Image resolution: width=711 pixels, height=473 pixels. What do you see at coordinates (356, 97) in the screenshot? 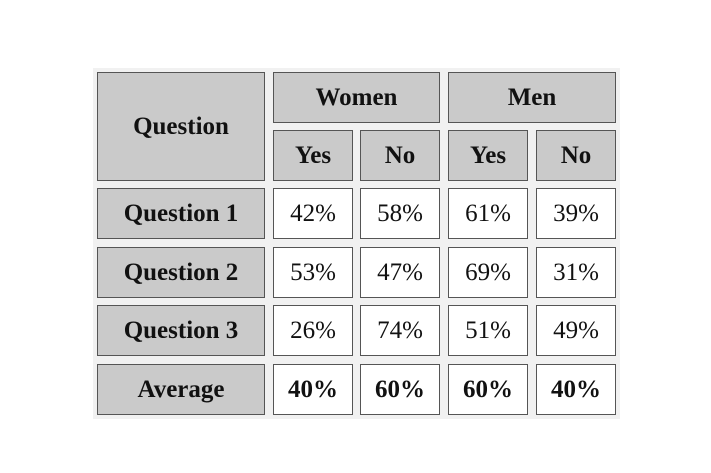
I see `group-header: Women` at bounding box center [356, 97].